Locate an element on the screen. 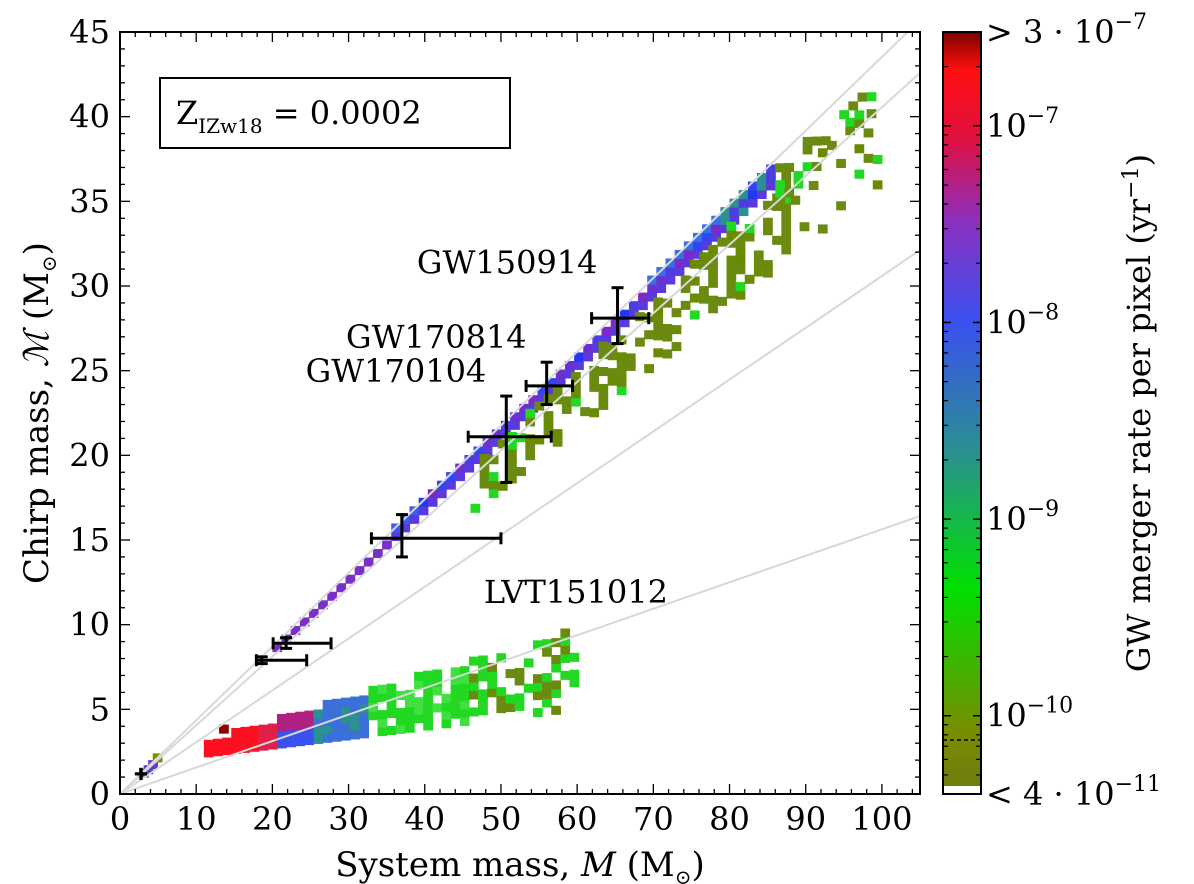  gw-event: GW170104 is located at coordinates (429, 418).